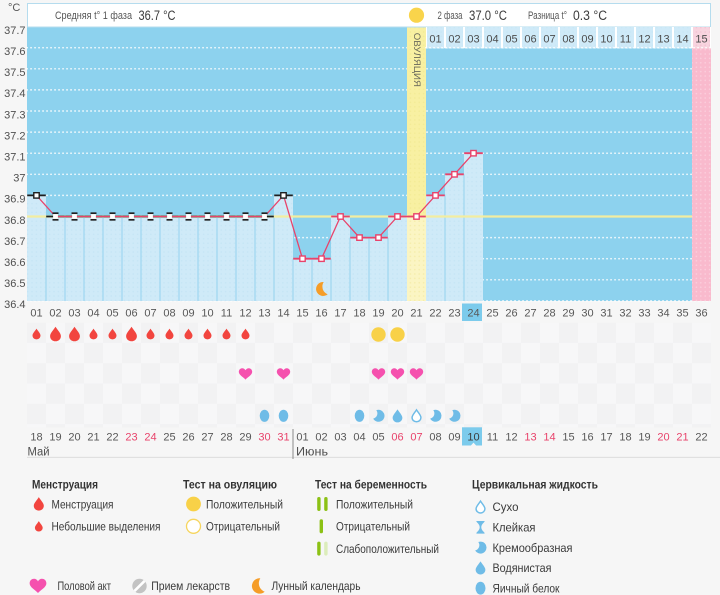 The height and width of the screenshot is (595, 720). What do you see at coordinates (244, 505) in the screenshot?
I see `svg-text: Положительный` at bounding box center [244, 505].